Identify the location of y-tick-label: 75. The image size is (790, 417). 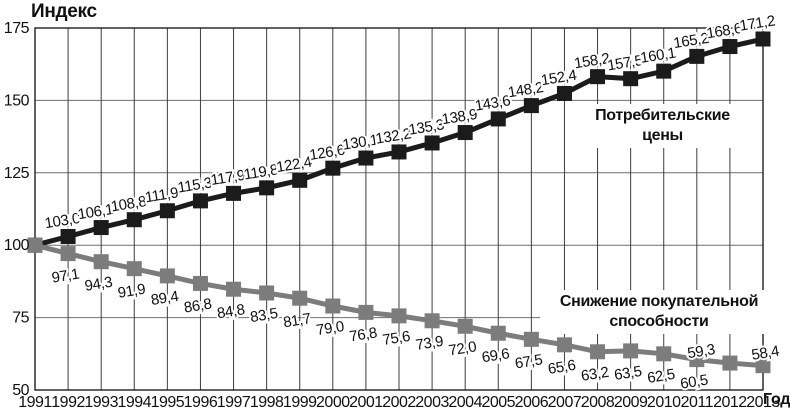
(20, 318).